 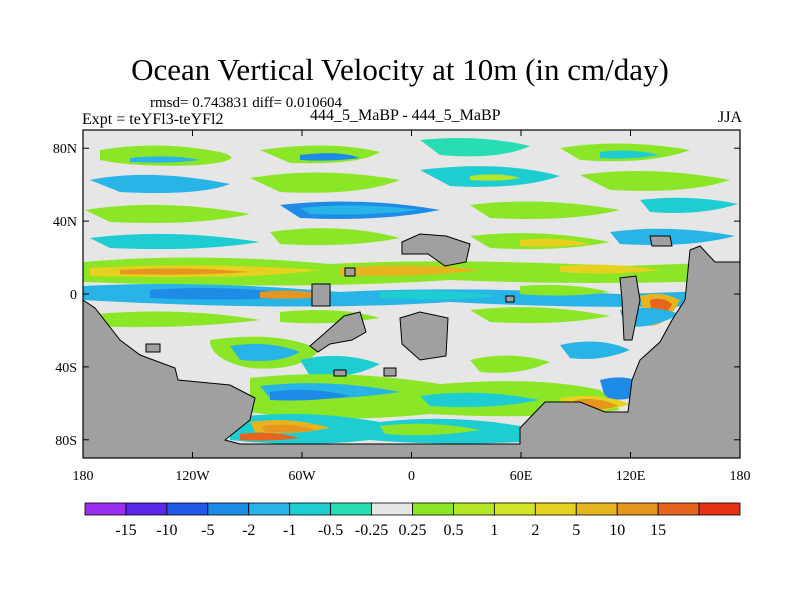 I want to click on season-label: JJA, so click(x=729, y=117).